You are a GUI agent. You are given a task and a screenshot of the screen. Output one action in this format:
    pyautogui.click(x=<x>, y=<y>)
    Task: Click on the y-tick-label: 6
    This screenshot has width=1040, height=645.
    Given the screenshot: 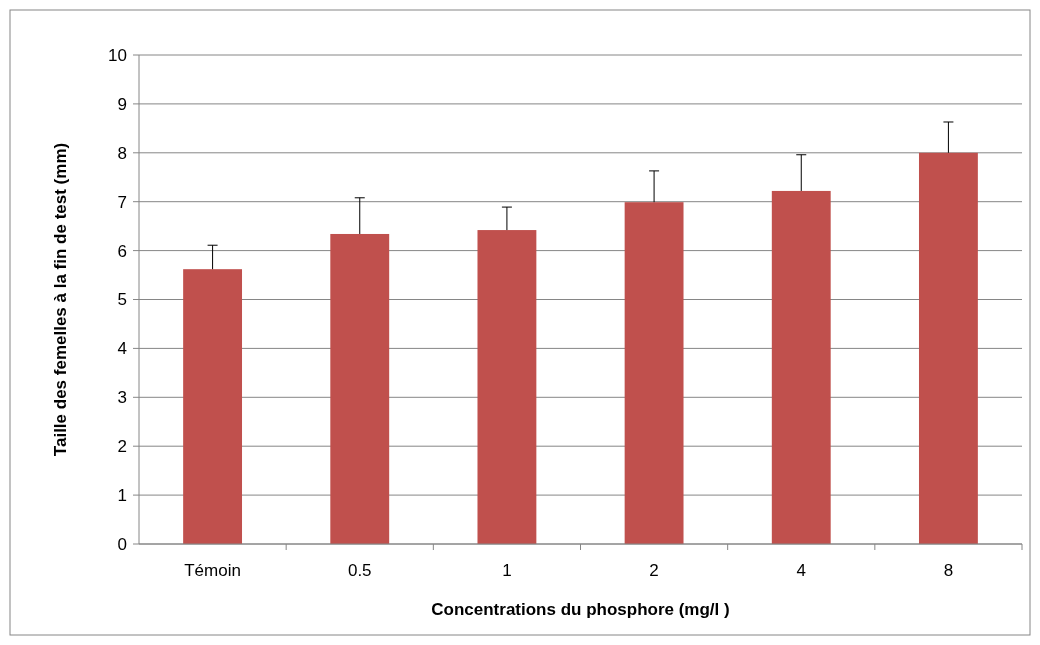 What is the action you would take?
    pyautogui.click(x=122, y=251)
    